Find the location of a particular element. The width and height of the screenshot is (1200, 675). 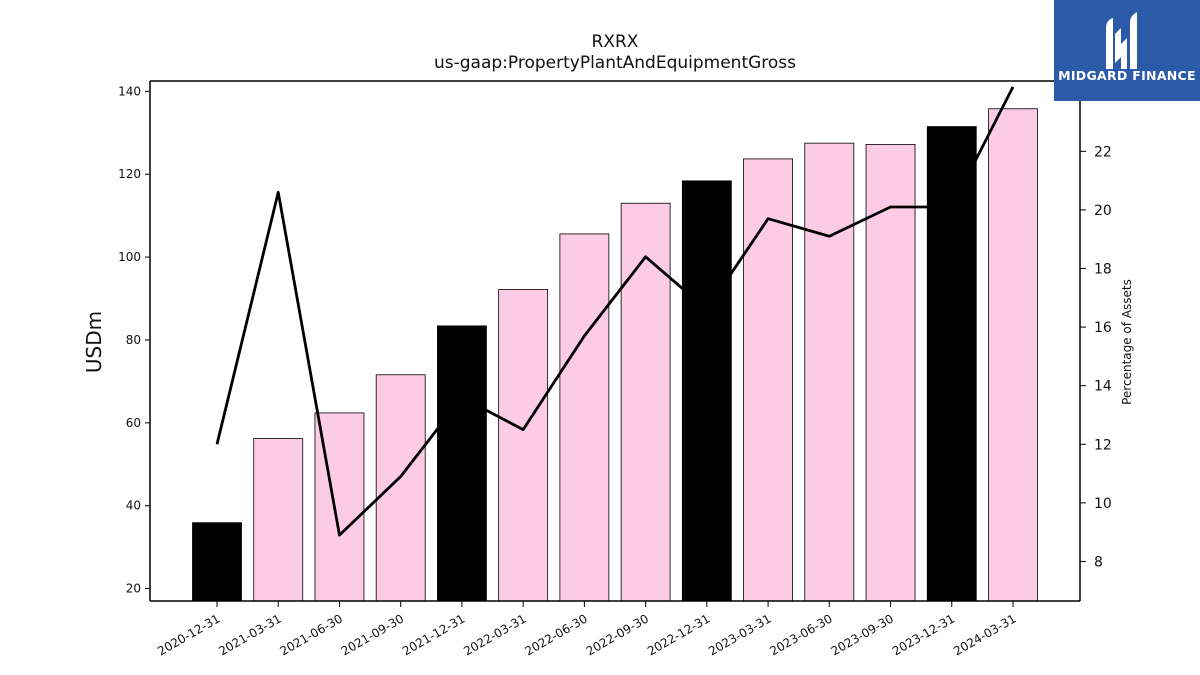

y-tick-label-left: 120 is located at coordinates (129, 174).